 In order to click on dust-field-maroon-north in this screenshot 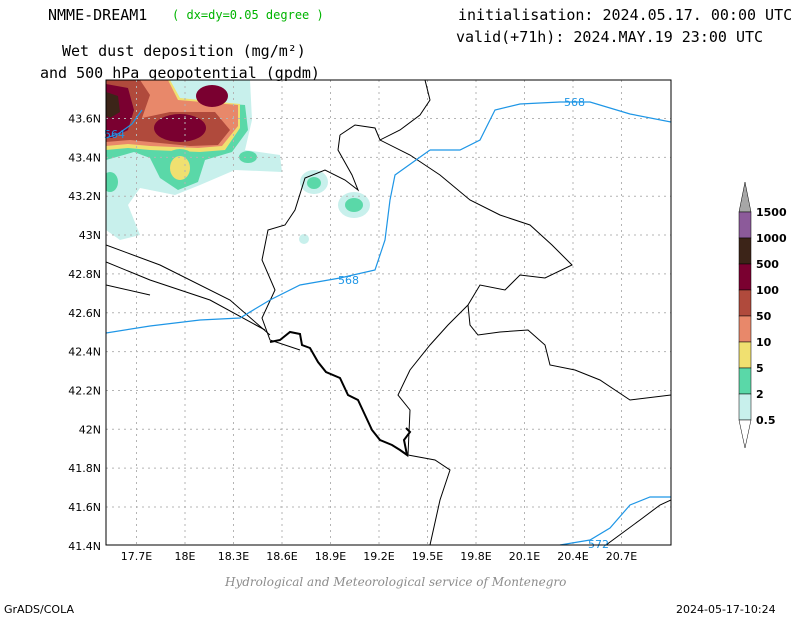, I will do `click(212, 96)`.